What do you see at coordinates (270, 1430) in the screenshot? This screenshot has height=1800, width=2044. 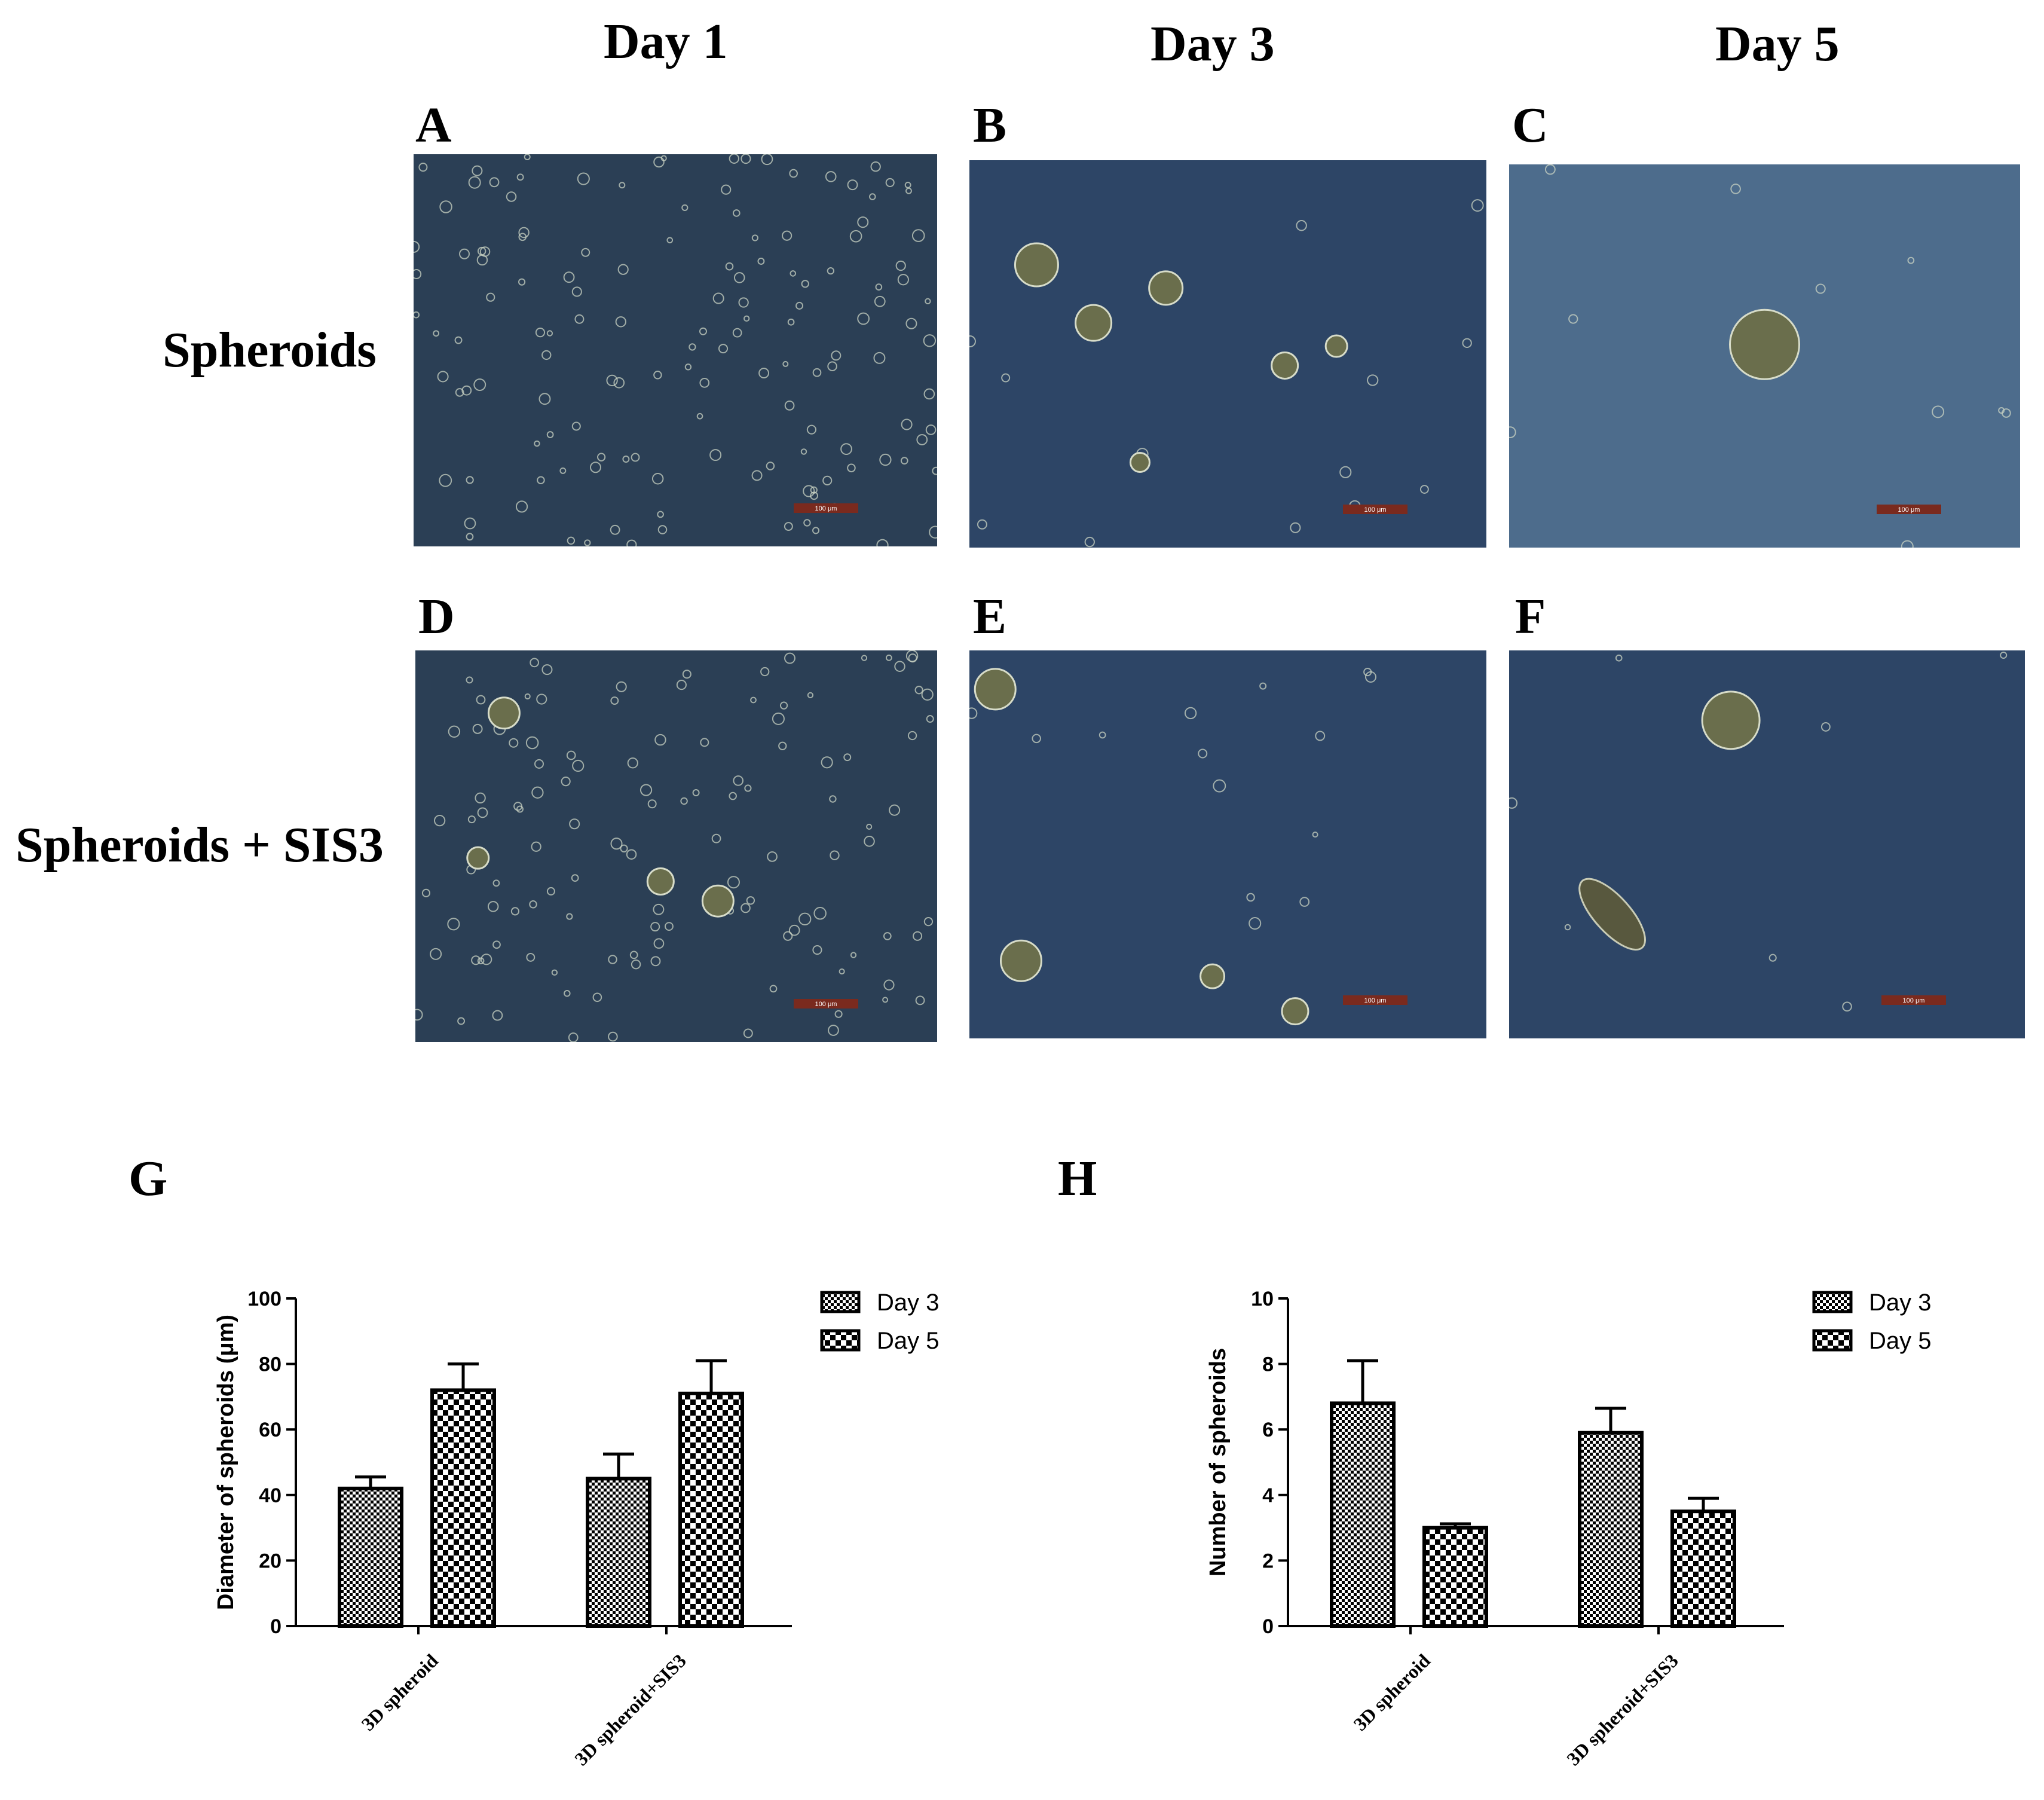 I see `y-tick-label: 60` at bounding box center [270, 1430].